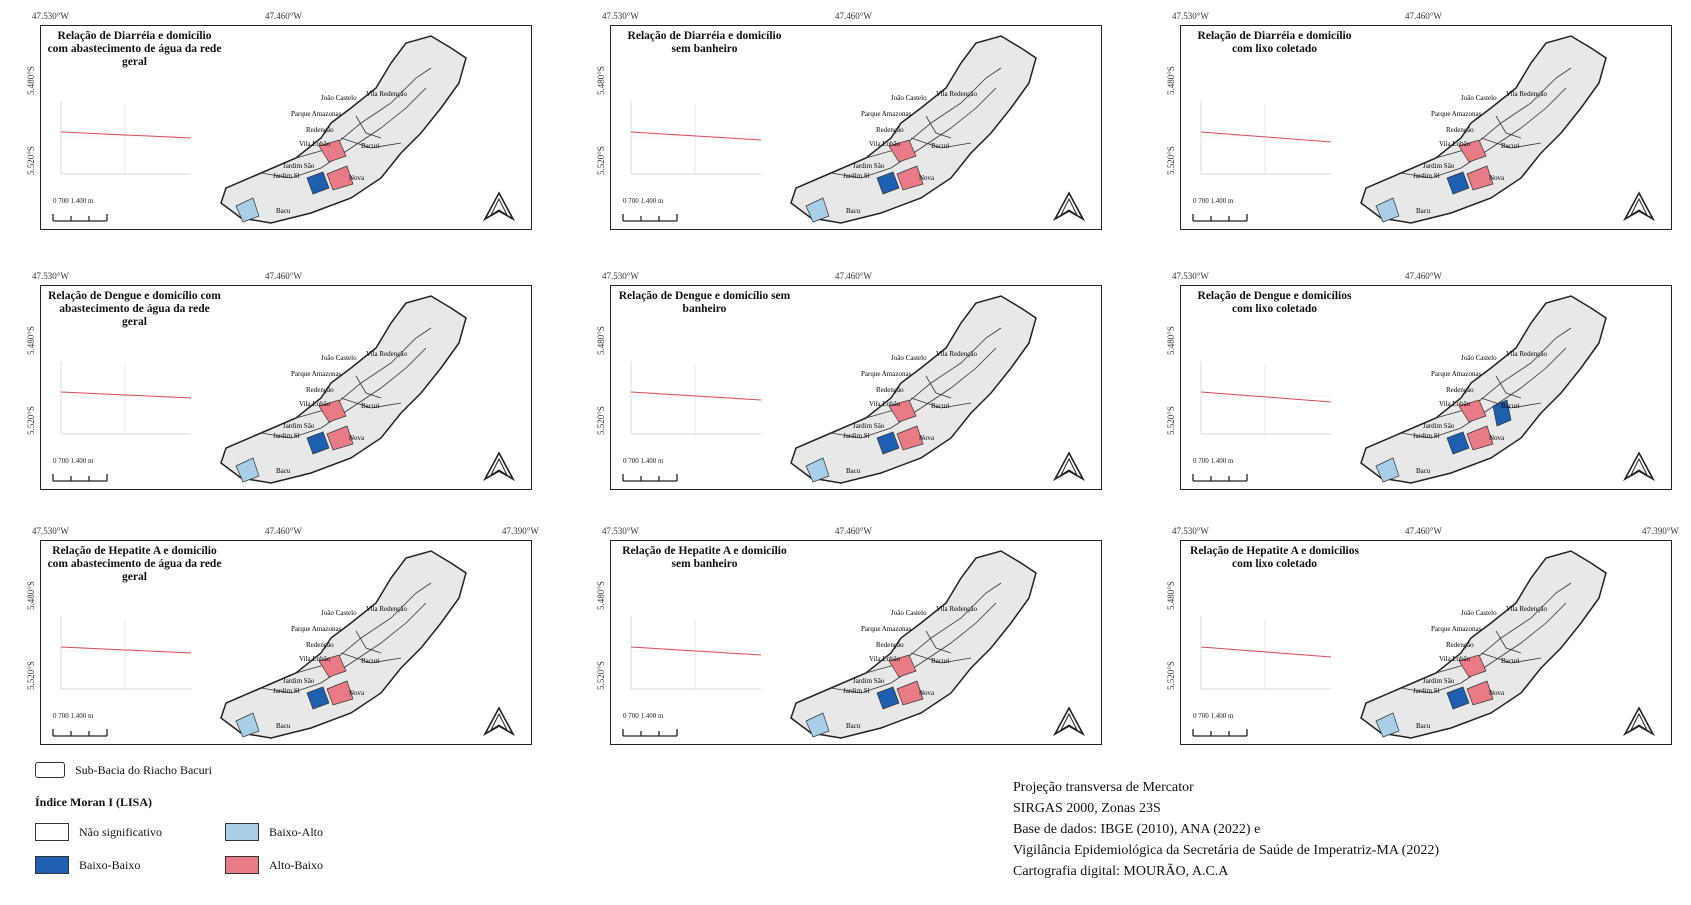 The width and height of the screenshot is (1691, 905). Describe the element at coordinates (1103, 787) in the screenshot. I see `credit-projection: Projeção transversa de Mercator` at that location.